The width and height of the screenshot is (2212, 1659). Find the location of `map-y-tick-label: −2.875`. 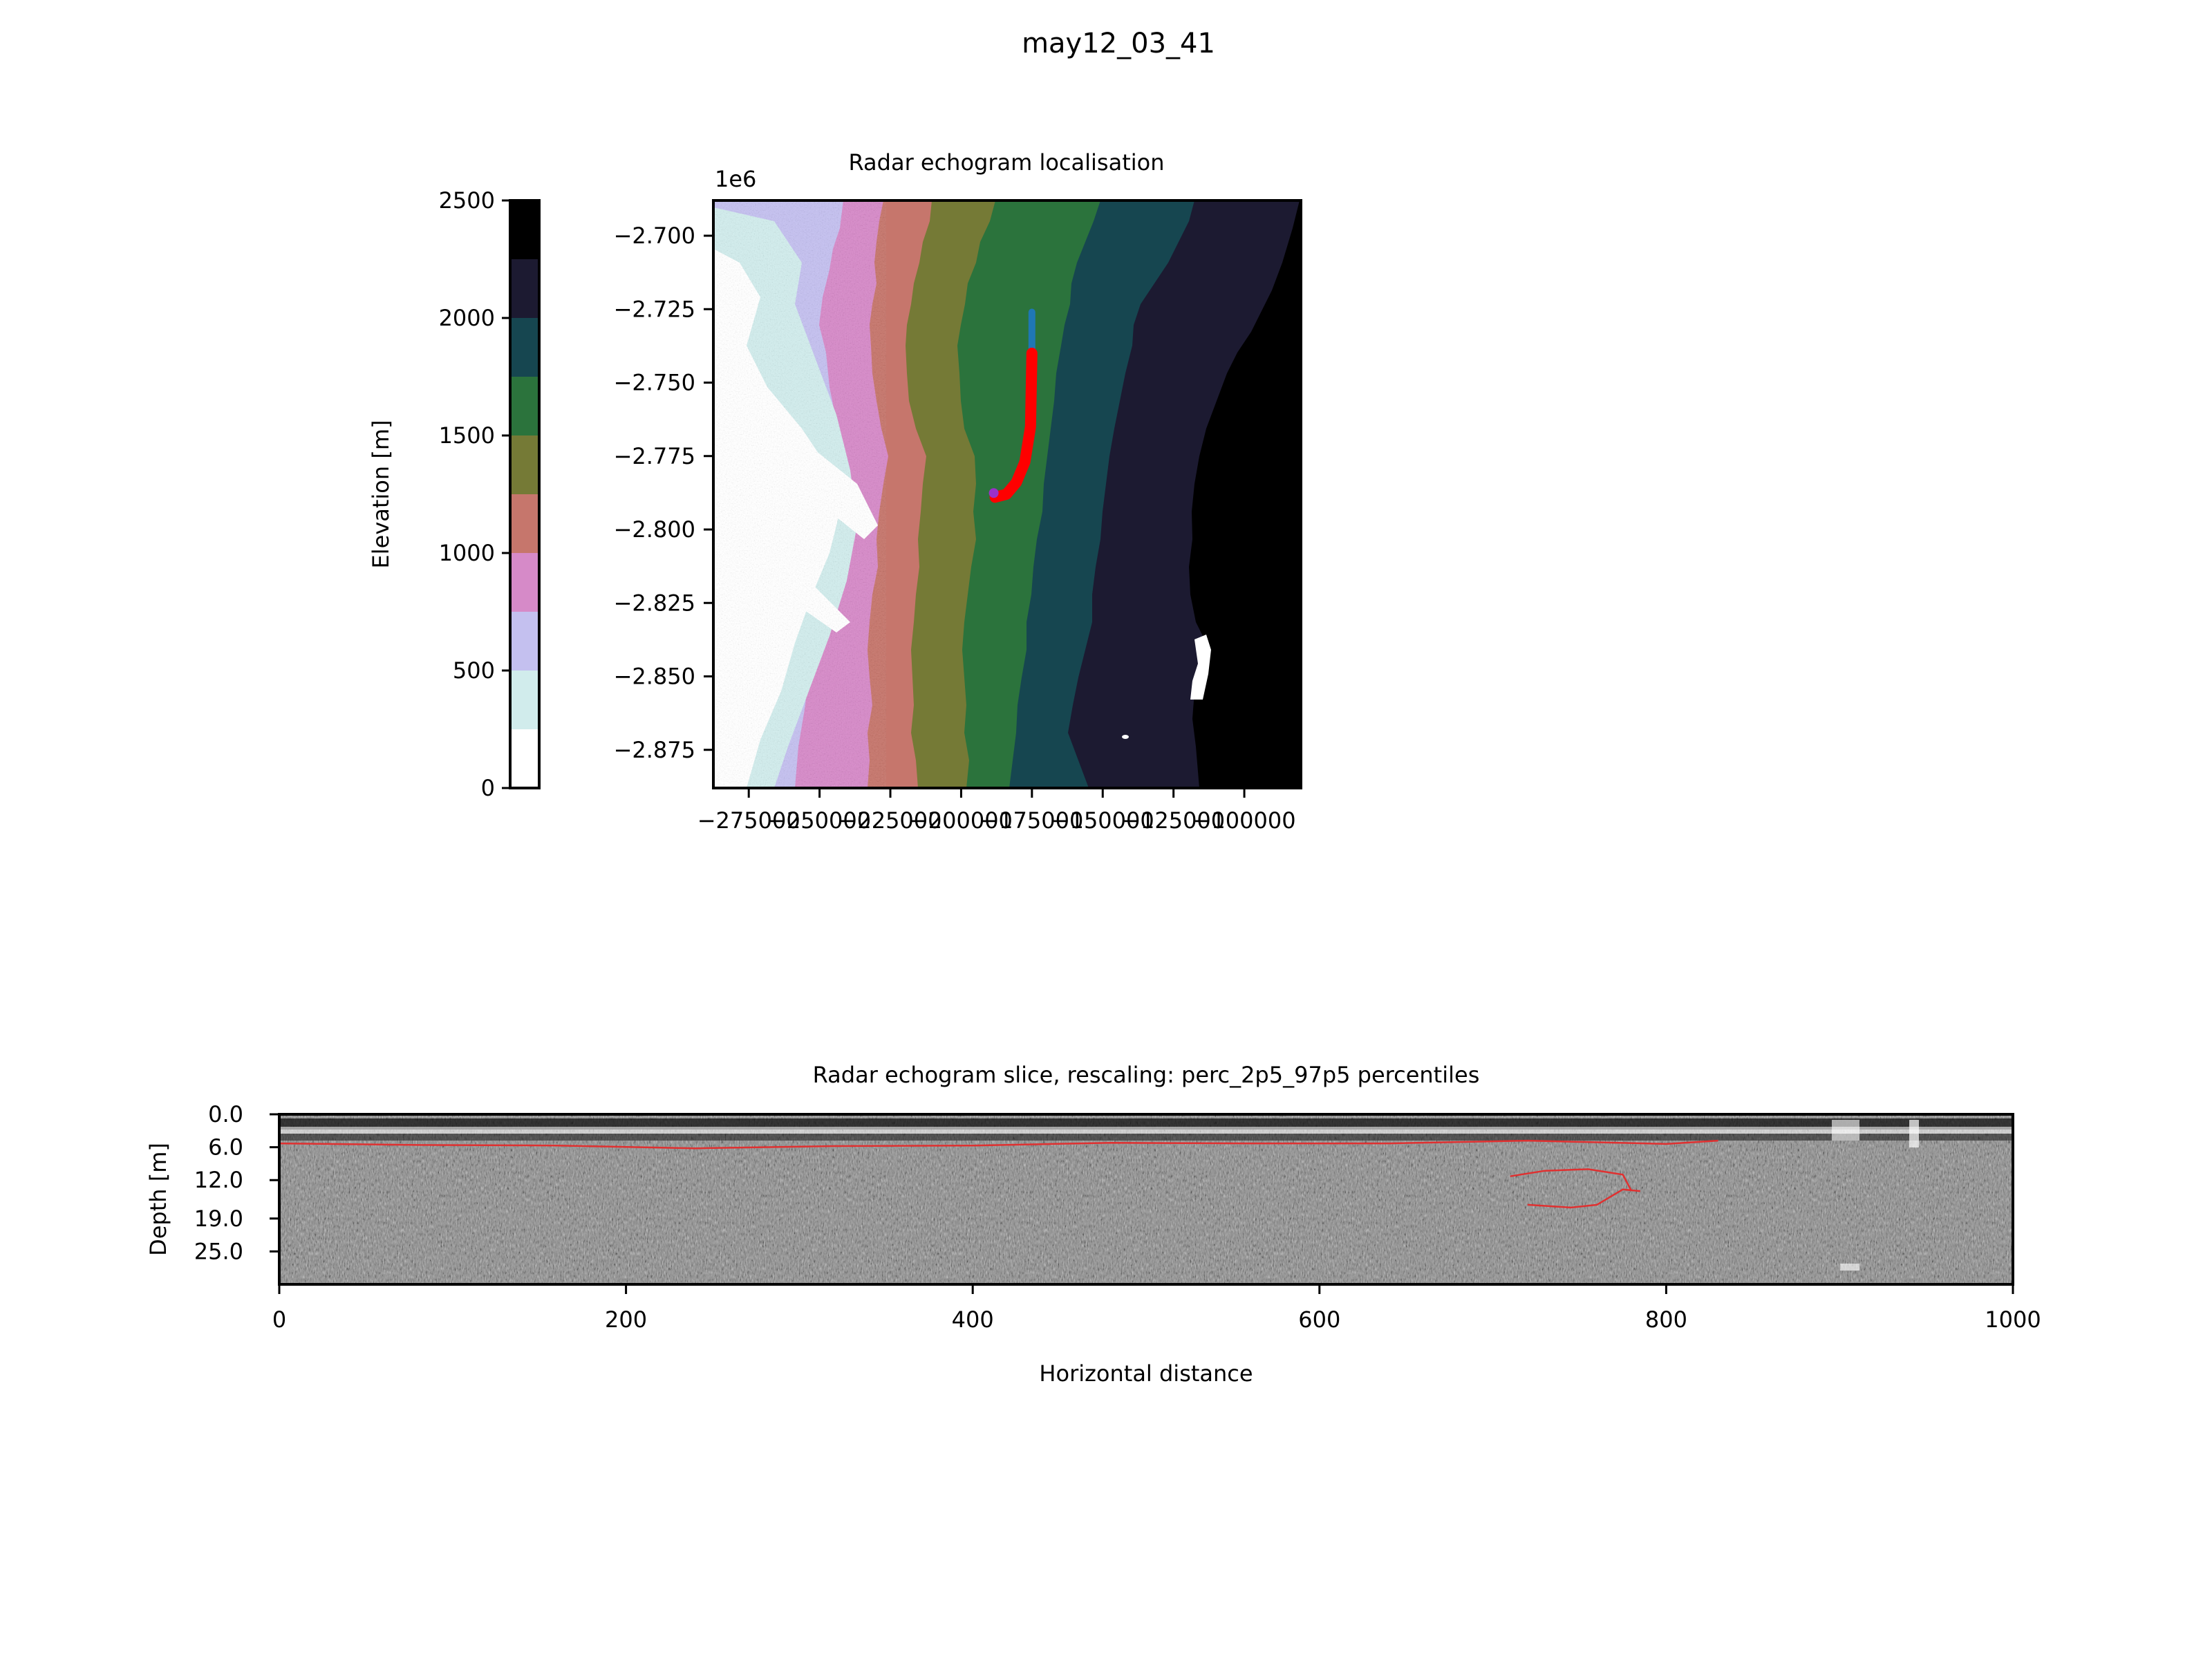

map-y-tick-label: −2.875 is located at coordinates (654, 750).